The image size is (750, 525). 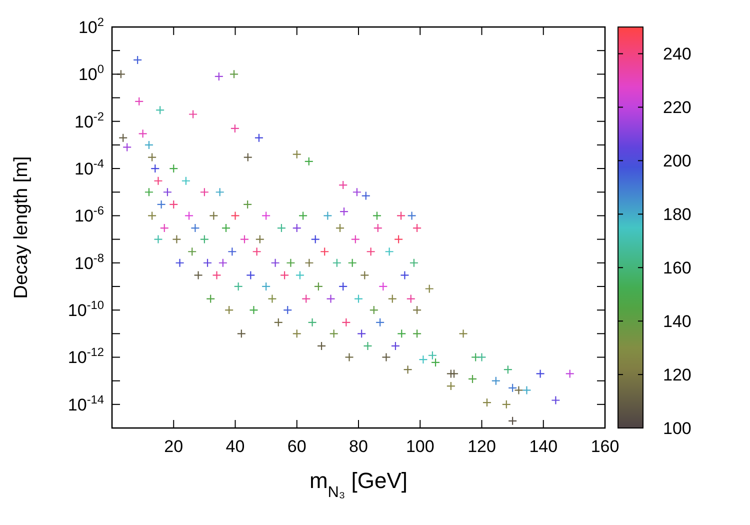 I want to click on x-tick-label: 20, so click(x=174, y=446).